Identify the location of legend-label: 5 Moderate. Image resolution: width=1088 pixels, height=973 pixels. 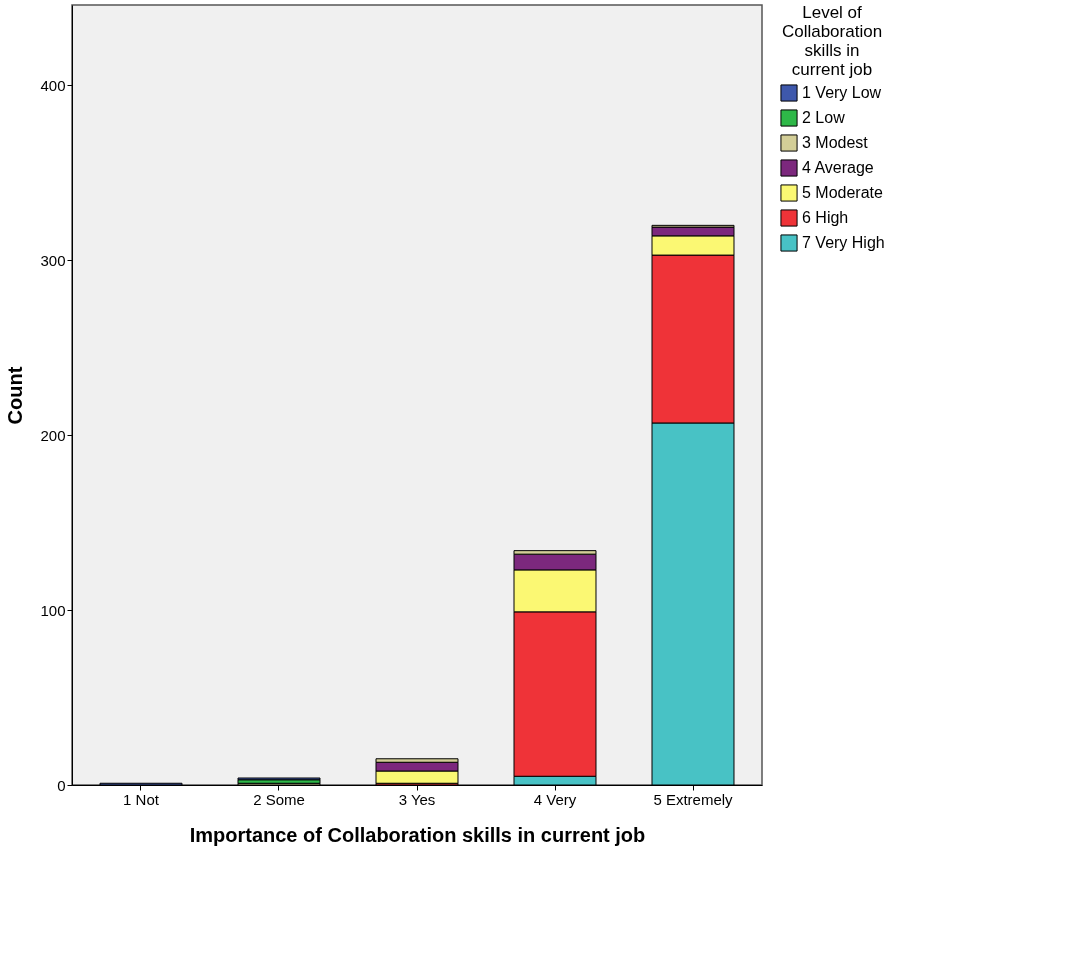
(843, 192).